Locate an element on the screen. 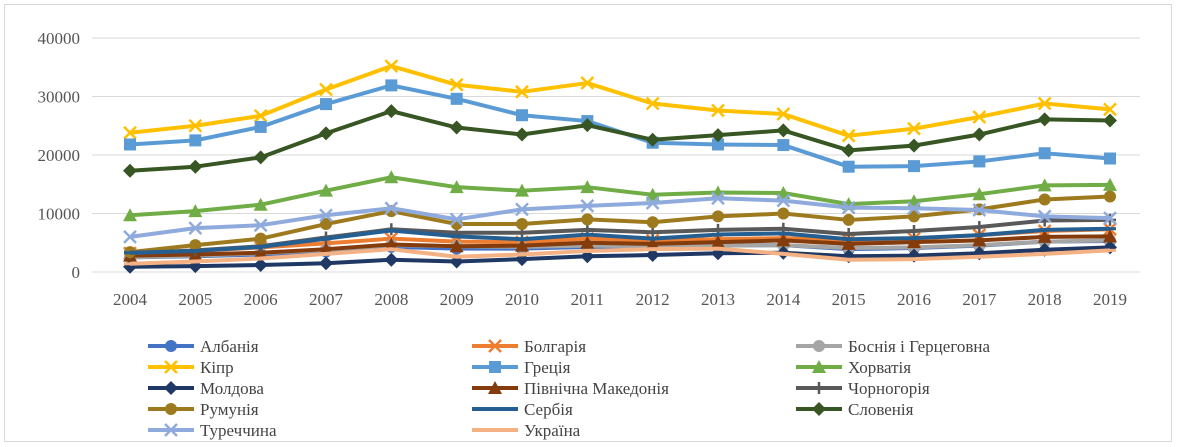 This screenshot has width=1178, height=447. legend-label: Хорватія is located at coordinates (879, 367).